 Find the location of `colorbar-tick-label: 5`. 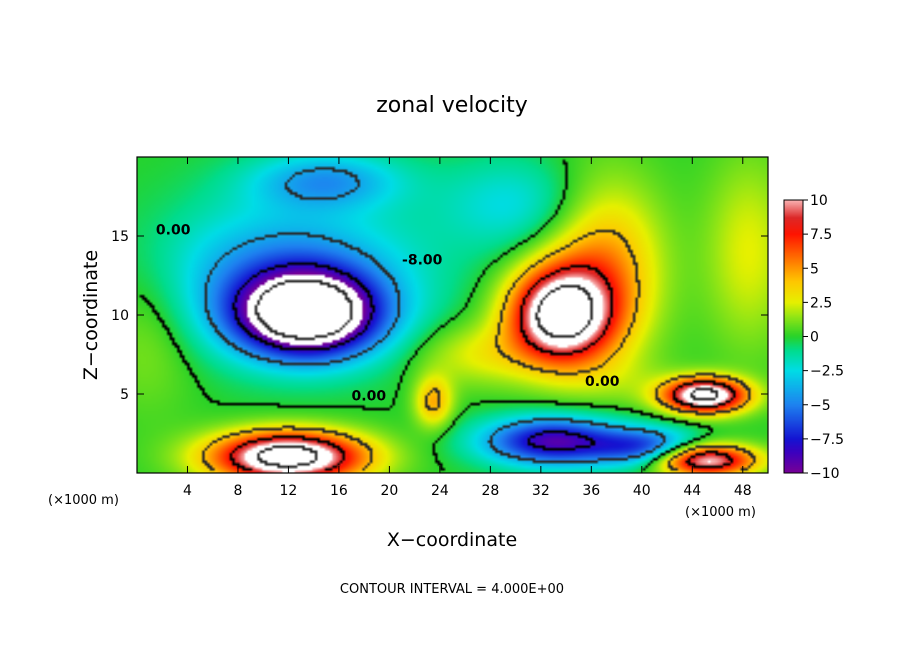

colorbar-tick-label: 5 is located at coordinates (814, 269).